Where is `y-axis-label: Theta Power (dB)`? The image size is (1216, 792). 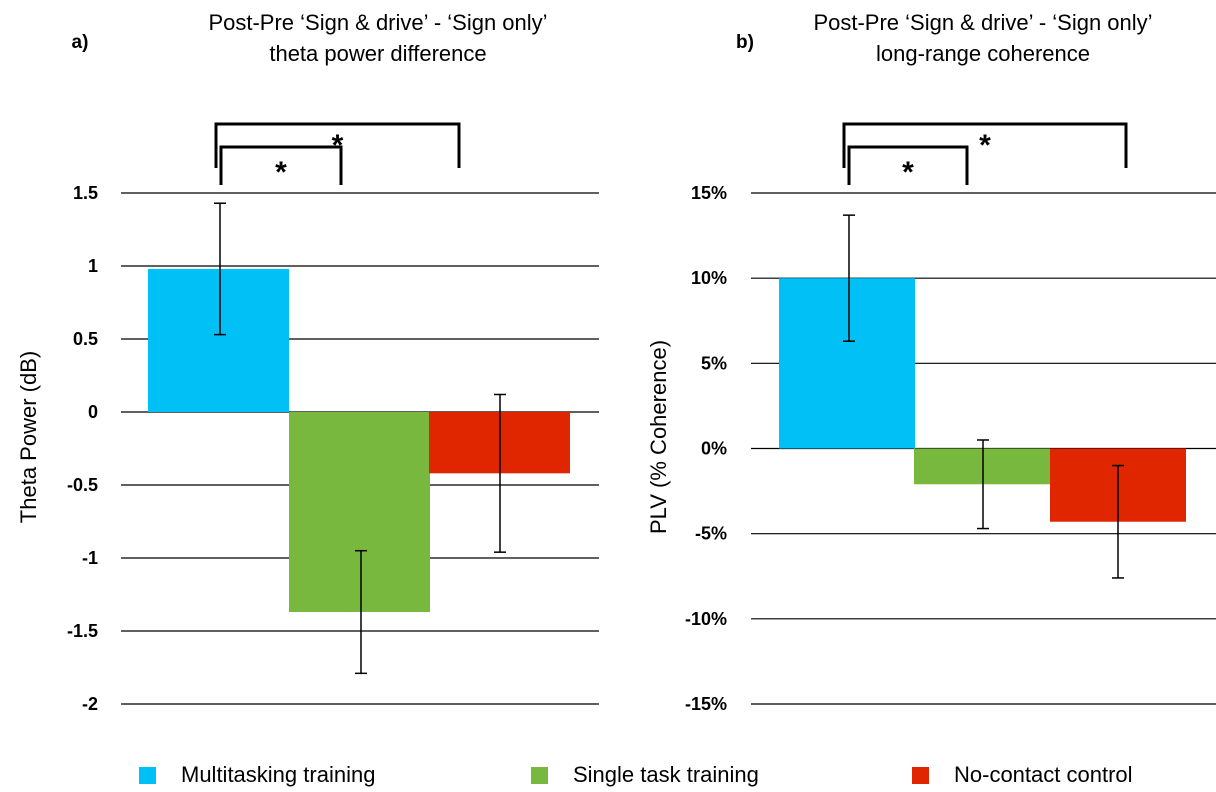
y-axis-label: Theta Power (dB) is located at coordinates (28, 437).